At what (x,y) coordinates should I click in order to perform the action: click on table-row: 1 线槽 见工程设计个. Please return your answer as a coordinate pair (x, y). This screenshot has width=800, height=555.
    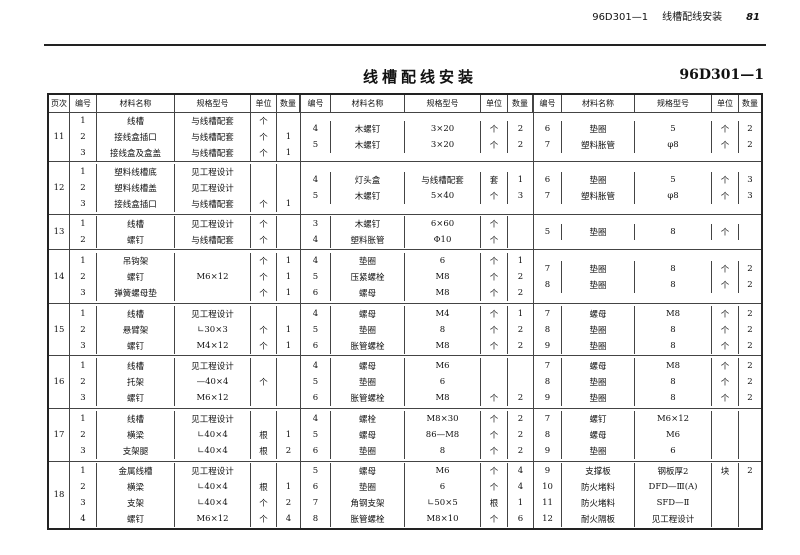
    Looking at the image, I should click on (185, 224).